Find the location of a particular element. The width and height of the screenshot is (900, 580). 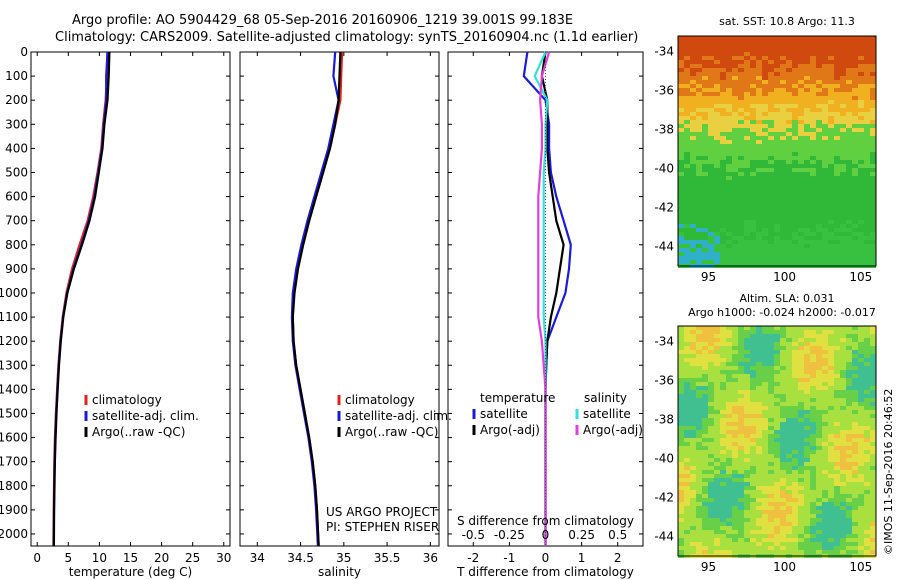

s-tick-label: -0.5 is located at coordinates (473, 535).